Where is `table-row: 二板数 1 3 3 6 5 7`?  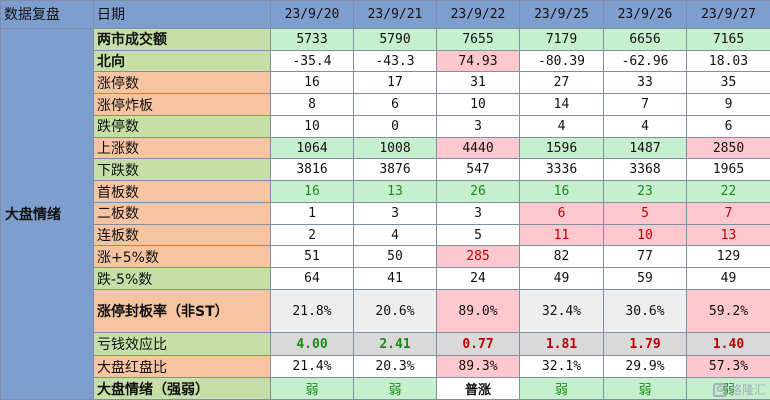 table-row: 二板数 1 3 3 6 5 7 is located at coordinates (385, 213).